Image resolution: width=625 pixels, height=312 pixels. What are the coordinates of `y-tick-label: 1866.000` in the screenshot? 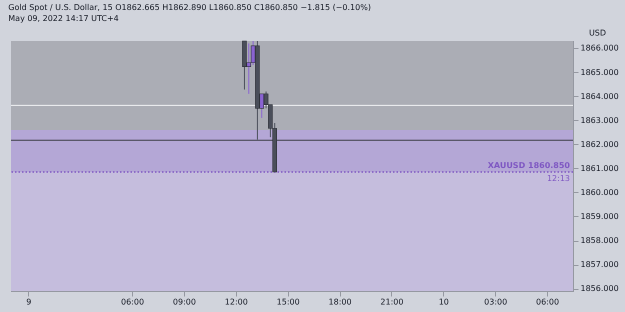 It's located at (599, 48).